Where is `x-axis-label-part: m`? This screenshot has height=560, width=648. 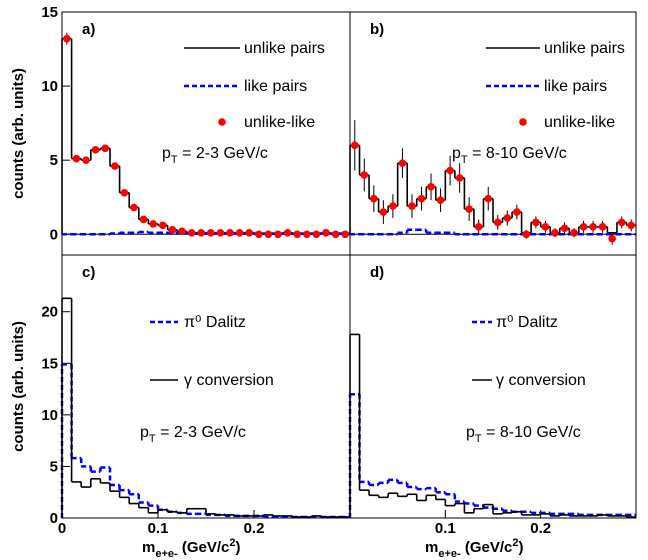
x-axis-label-part: m is located at coordinates (431, 547).